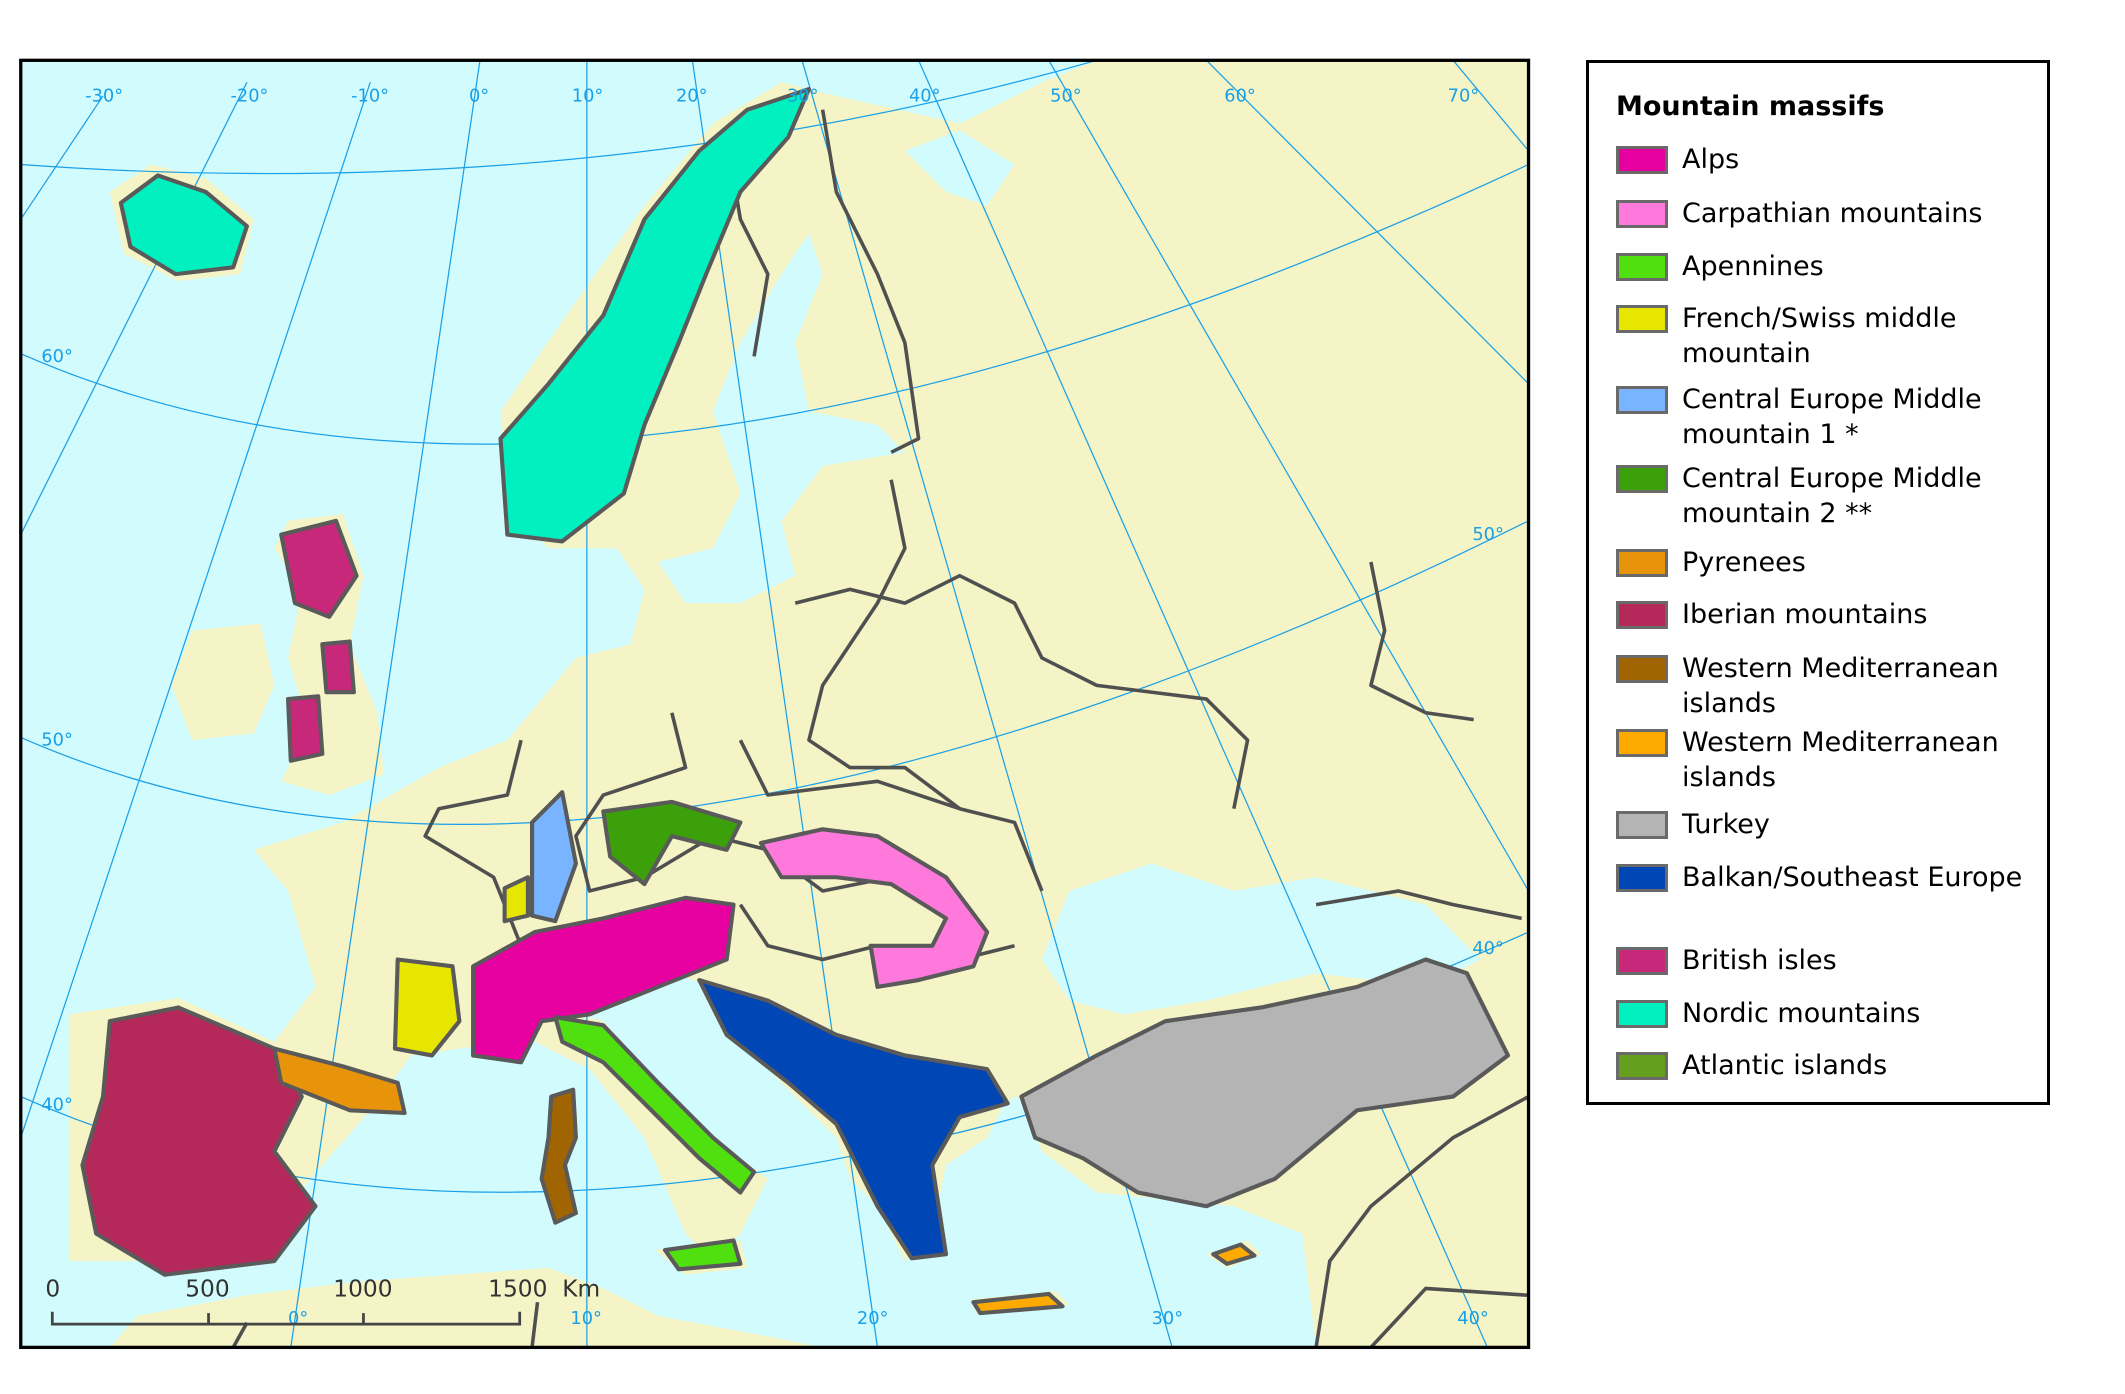 This screenshot has height=1394, width=2125. What do you see at coordinates (1750, 106) in the screenshot?
I see `legend-title: Mountain massifs` at bounding box center [1750, 106].